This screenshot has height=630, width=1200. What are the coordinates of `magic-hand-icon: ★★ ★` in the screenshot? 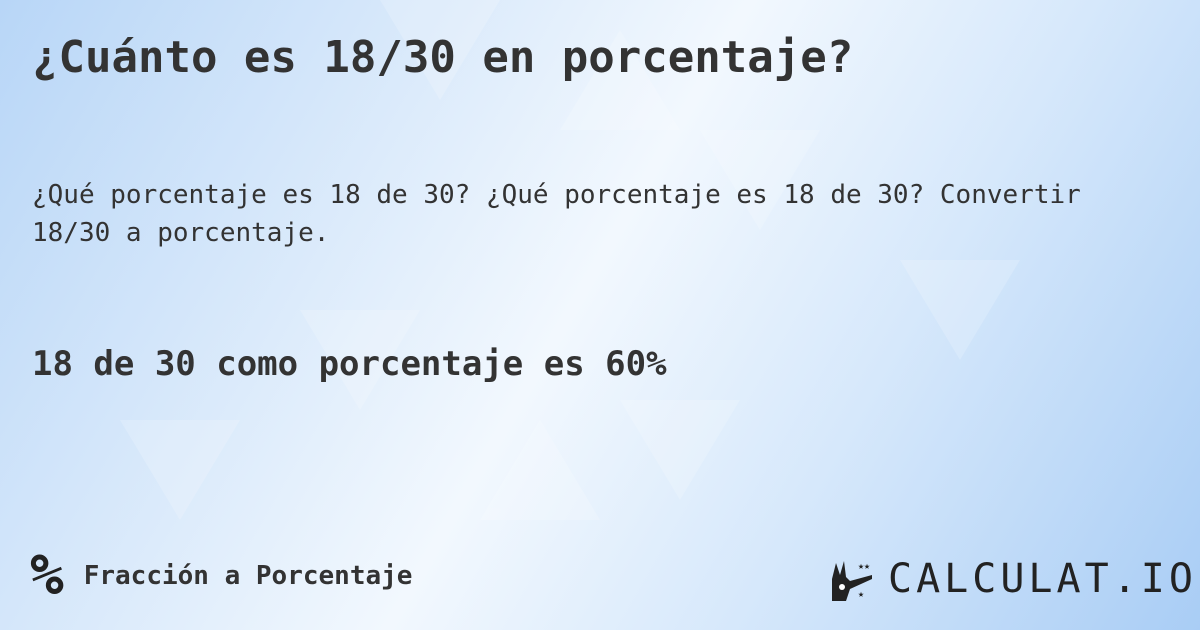 It's located at (852, 581).